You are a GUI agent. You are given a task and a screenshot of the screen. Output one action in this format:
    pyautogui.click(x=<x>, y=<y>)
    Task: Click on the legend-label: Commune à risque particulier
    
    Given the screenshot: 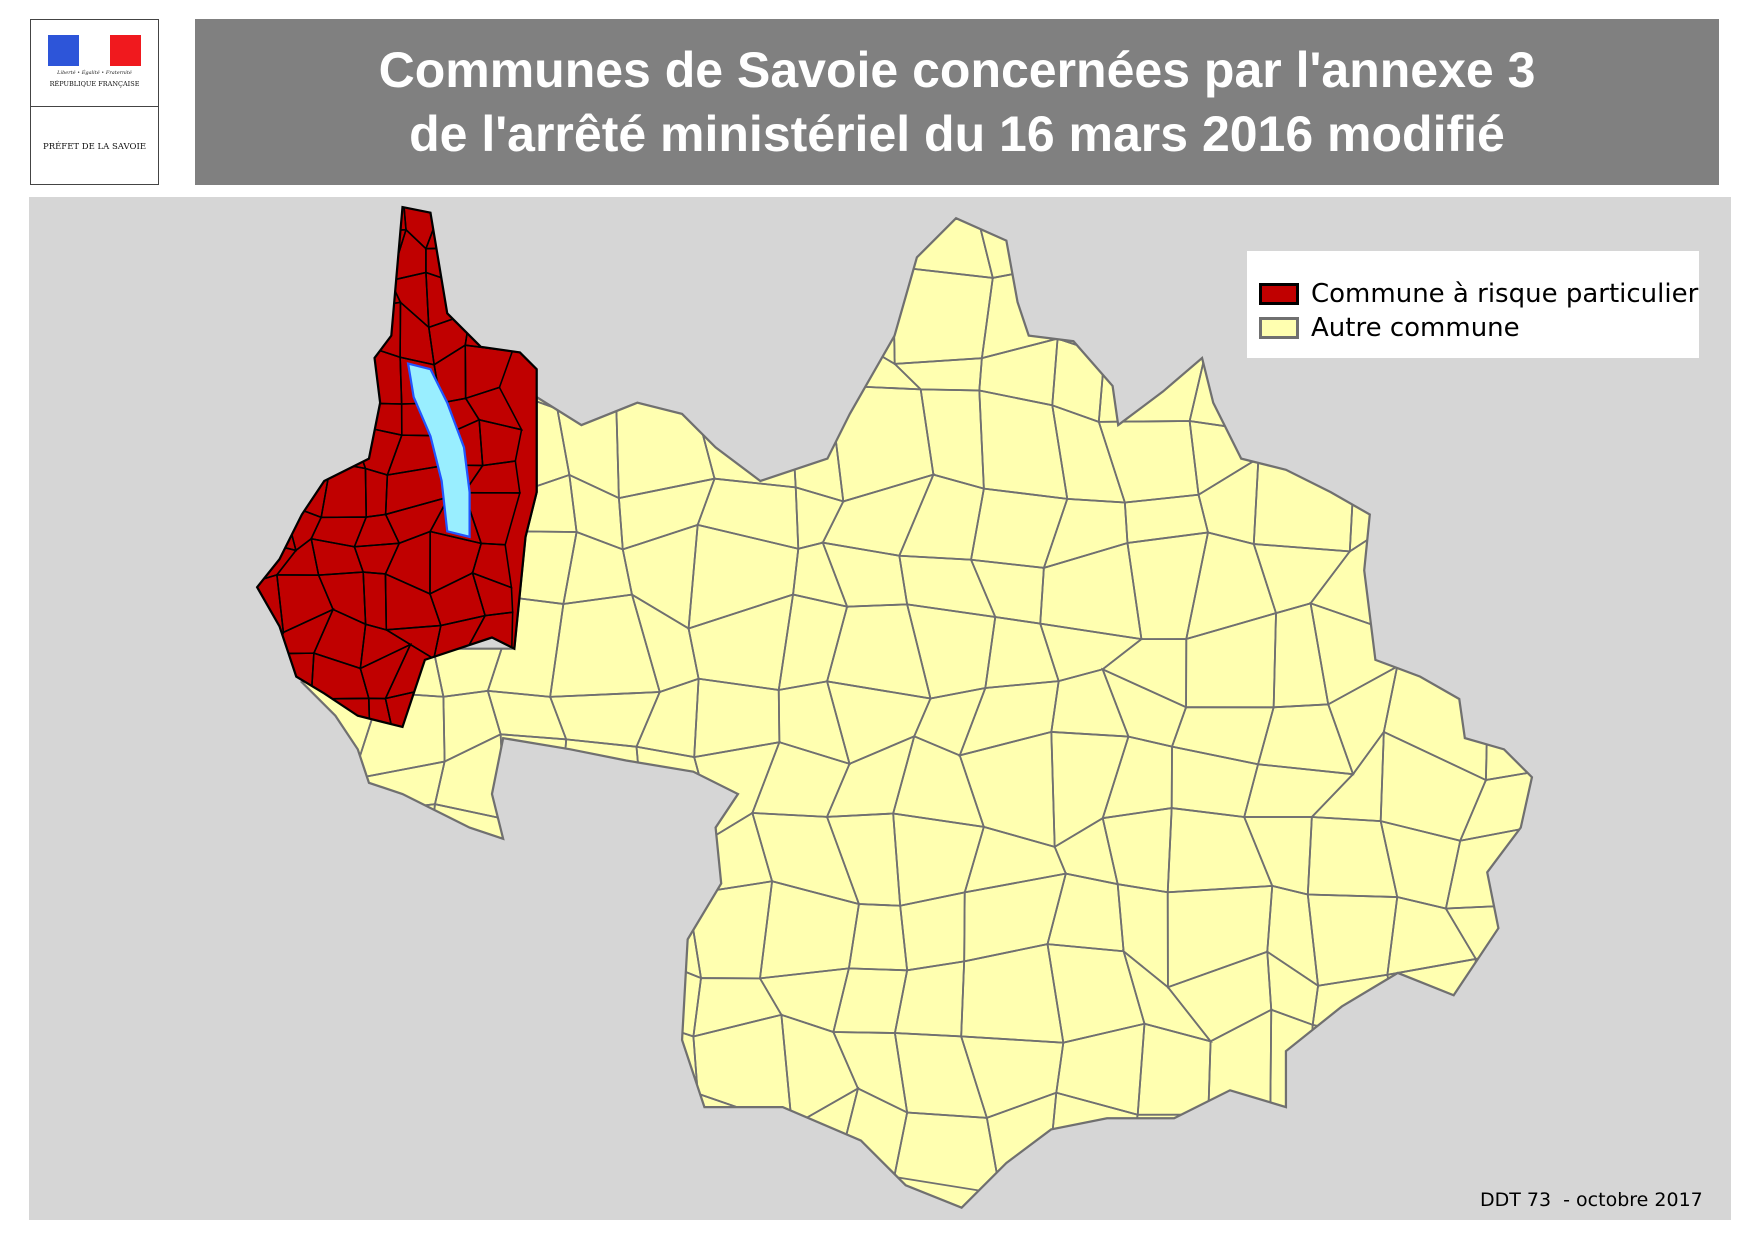 What is the action you would take?
    pyautogui.click(x=1505, y=294)
    